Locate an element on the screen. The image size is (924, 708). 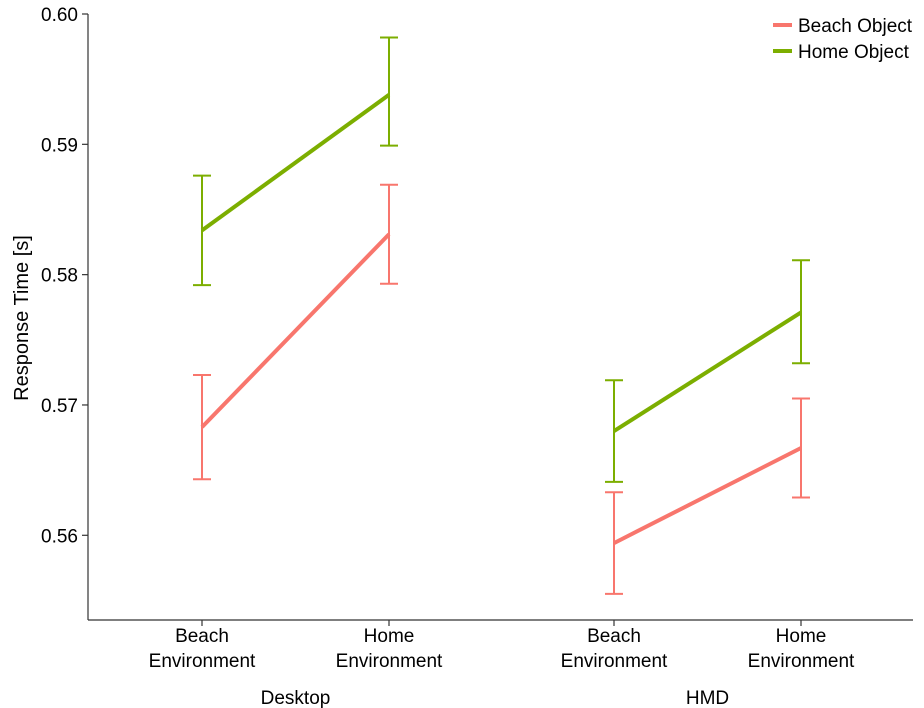
y-tick-label: 0.60 is located at coordinates (59, 15).